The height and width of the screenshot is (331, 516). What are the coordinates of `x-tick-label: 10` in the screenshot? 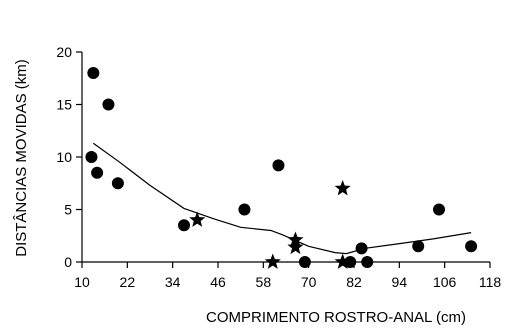 It's located at (82, 282).